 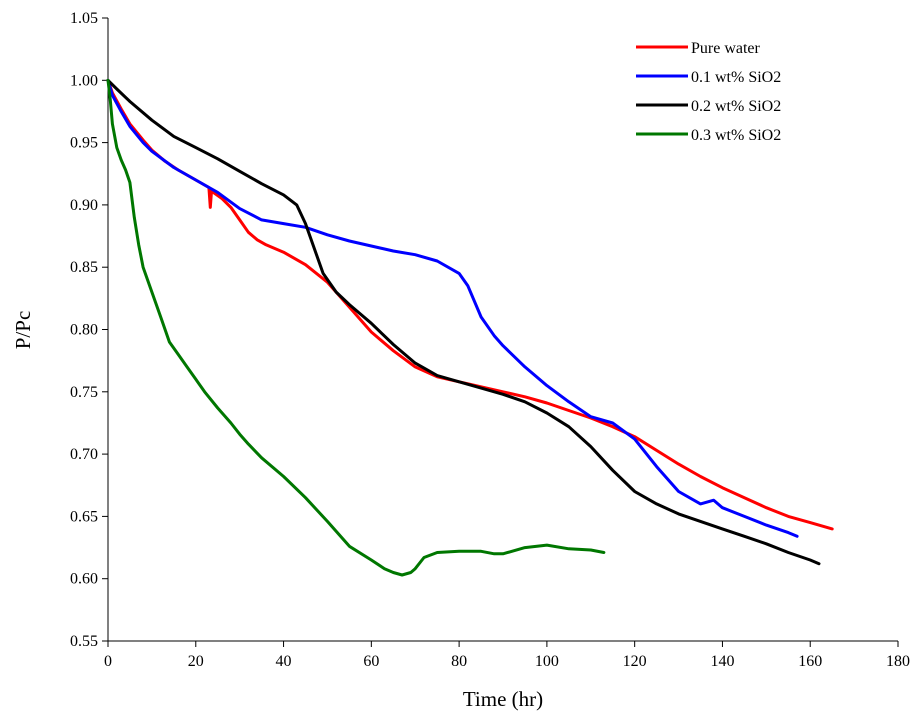 What do you see at coordinates (196, 661) in the screenshot?
I see `x-tick-label: 20` at bounding box center [196, 661].